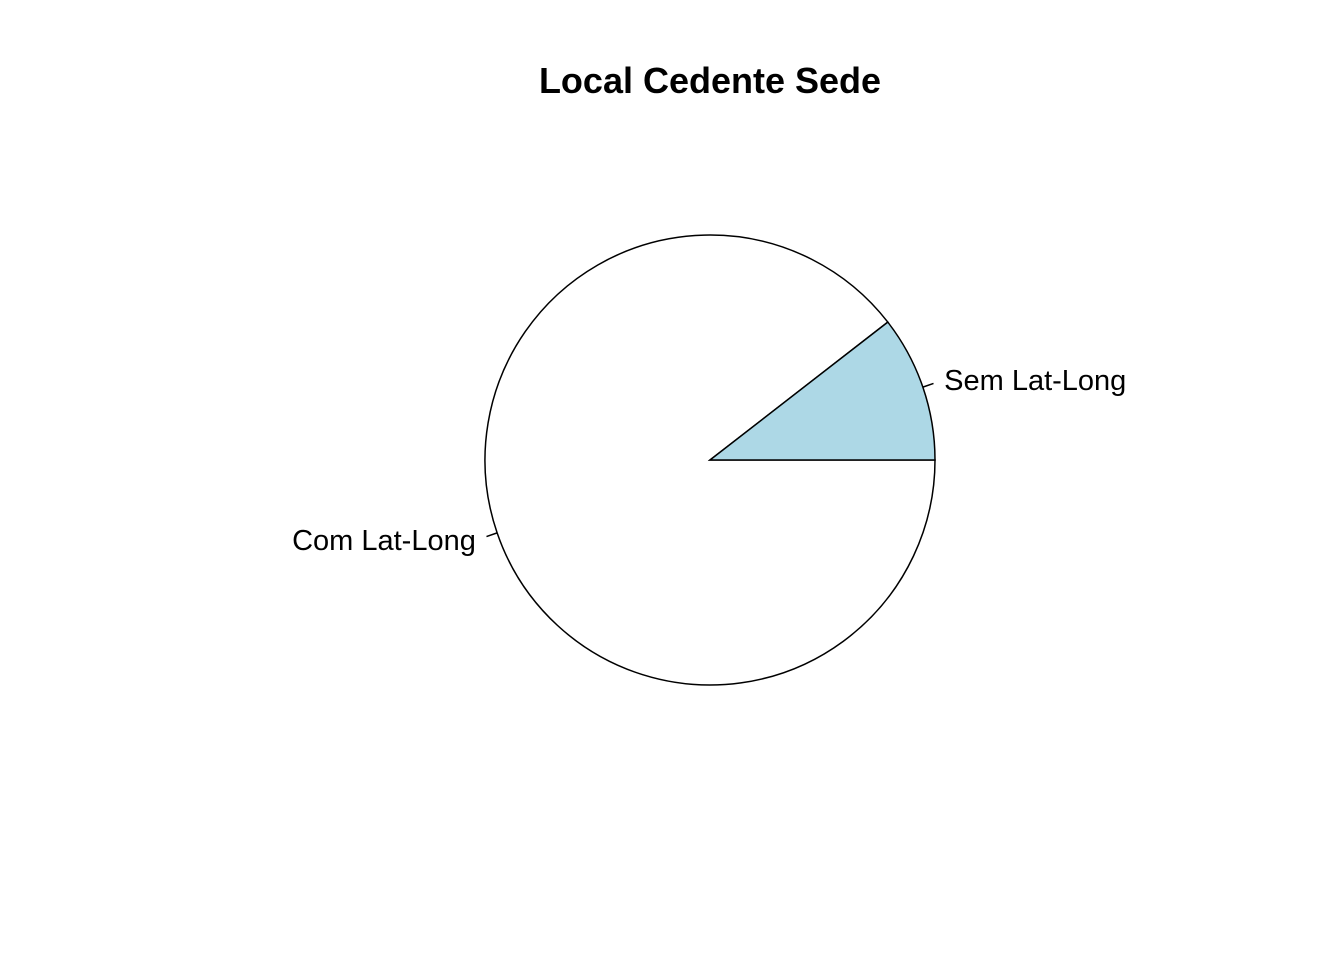  Describe the element at coordinates (384, 541) in the screenshot. I see `slice-label-com-lat-long: Com Lat-Long` at that location.